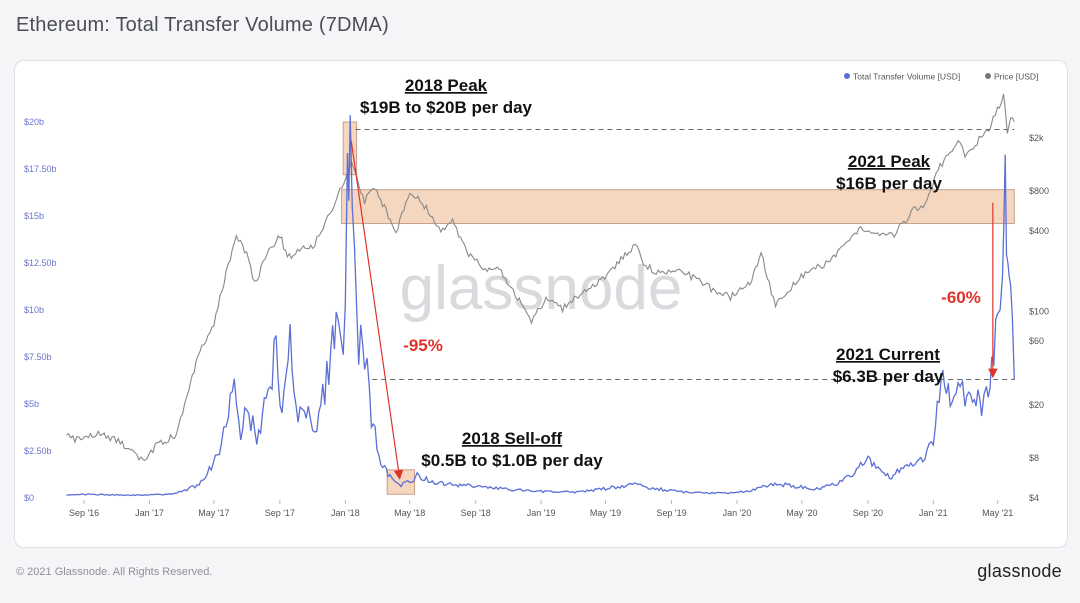 The image size is (1080, 603). I want to click on y-left-tick-label: $7.50b, so click(38, 357).